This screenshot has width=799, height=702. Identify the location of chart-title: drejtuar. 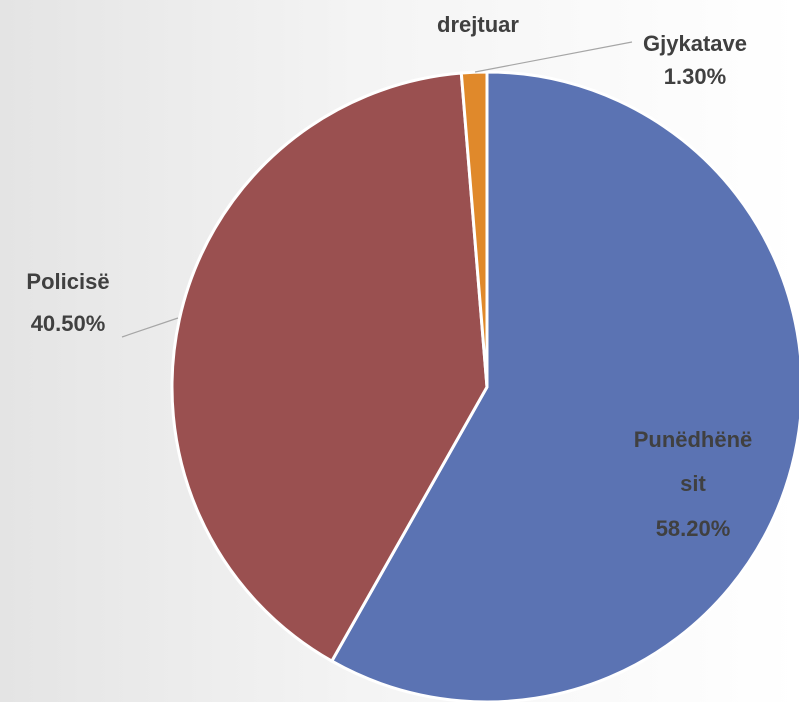
(478, 24).